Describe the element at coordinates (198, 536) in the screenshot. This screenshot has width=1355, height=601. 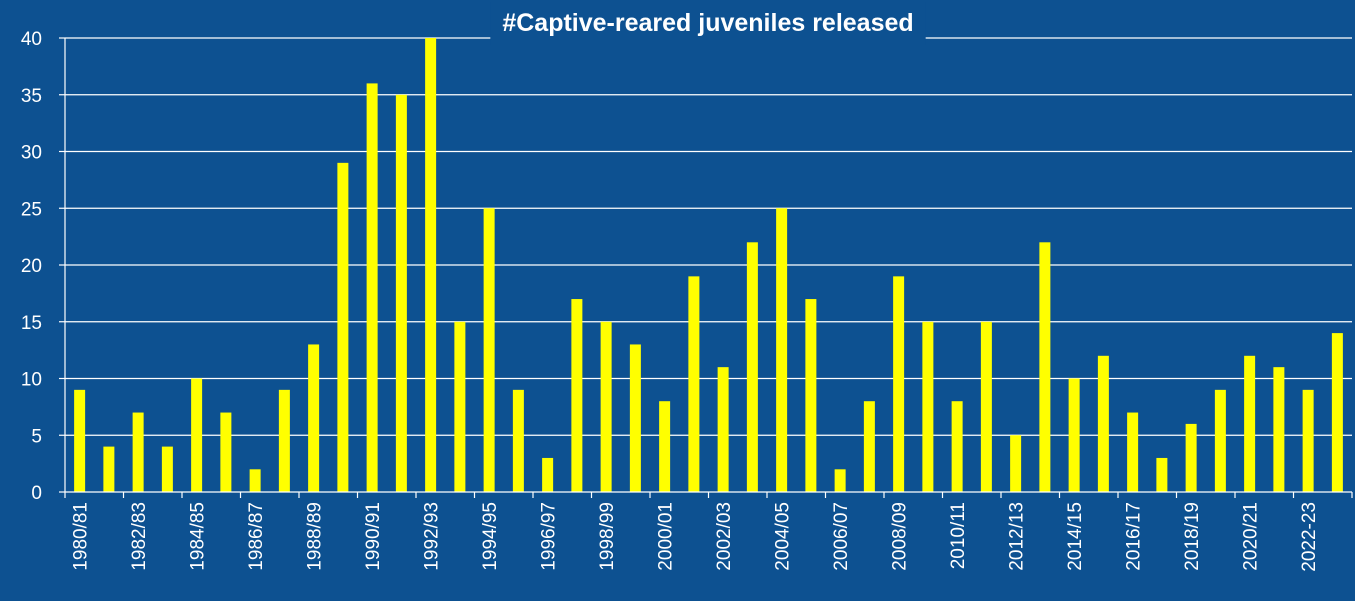
I see `x-tick-label: 1984/85` at that location.